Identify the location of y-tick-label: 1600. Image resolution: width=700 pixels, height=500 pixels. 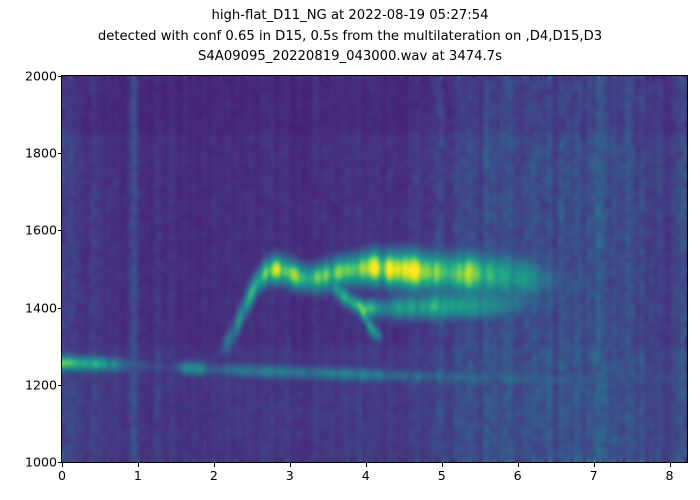
(40, 230).